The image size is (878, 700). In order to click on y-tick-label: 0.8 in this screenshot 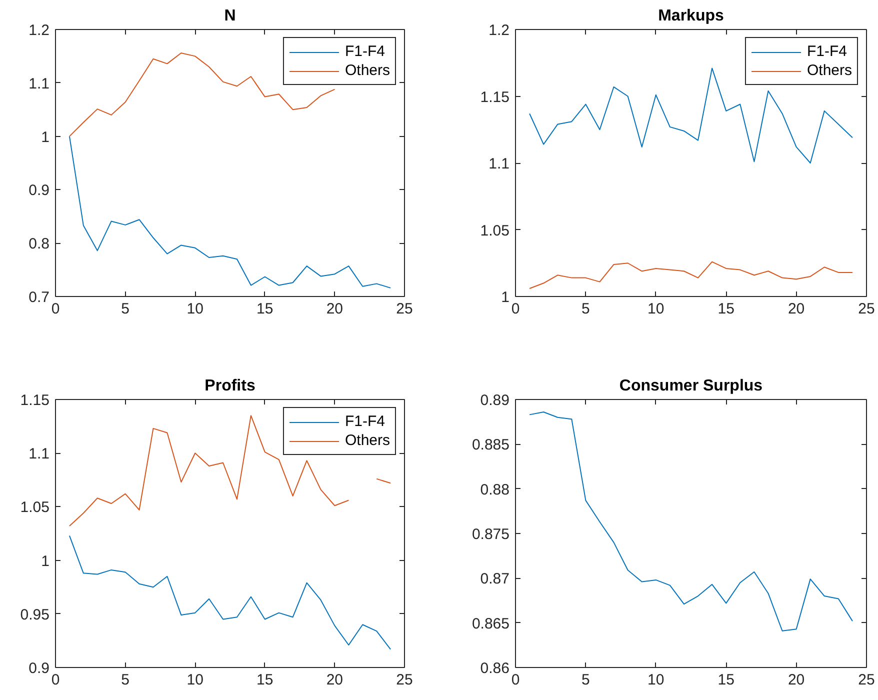, I will do `click(39, 244)`.